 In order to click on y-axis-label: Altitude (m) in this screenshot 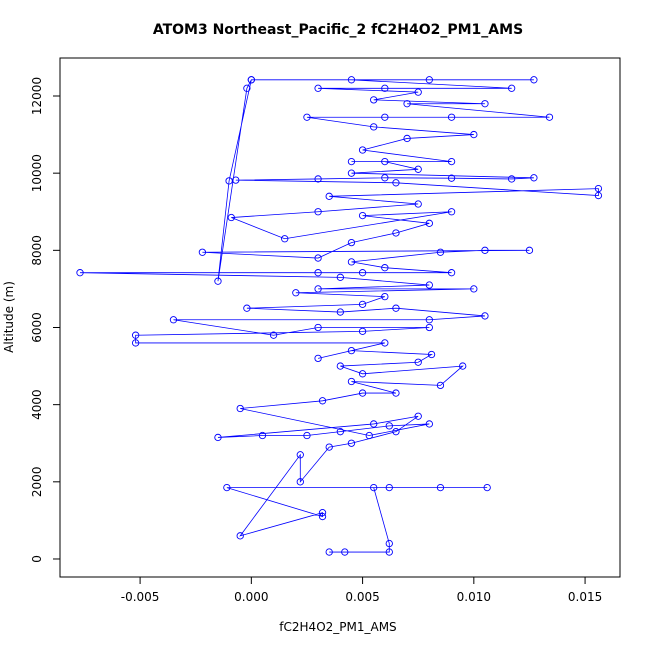, I will do `click(9, 317)`.